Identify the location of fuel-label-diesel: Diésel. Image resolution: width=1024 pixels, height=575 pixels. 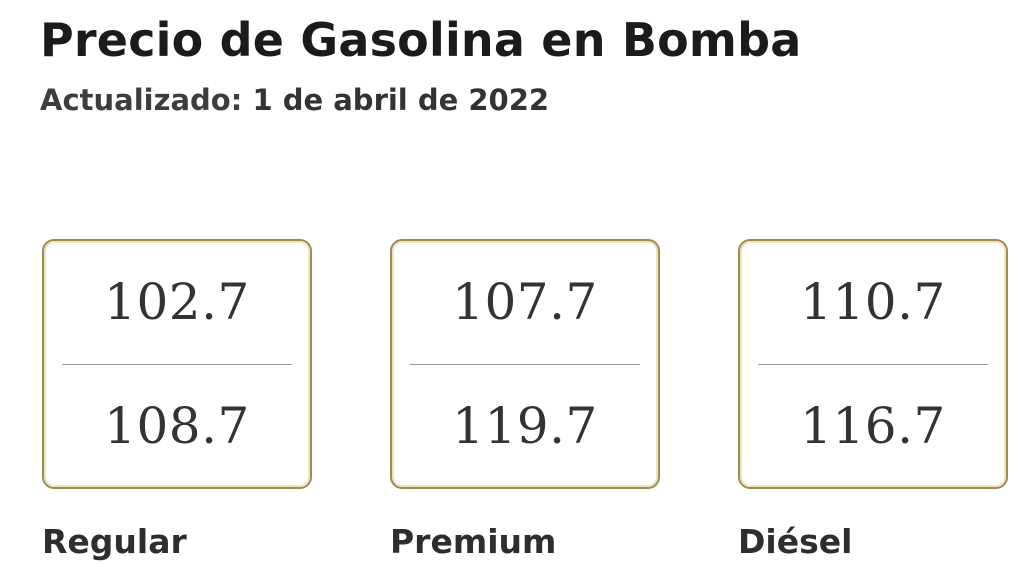
(795, 541).